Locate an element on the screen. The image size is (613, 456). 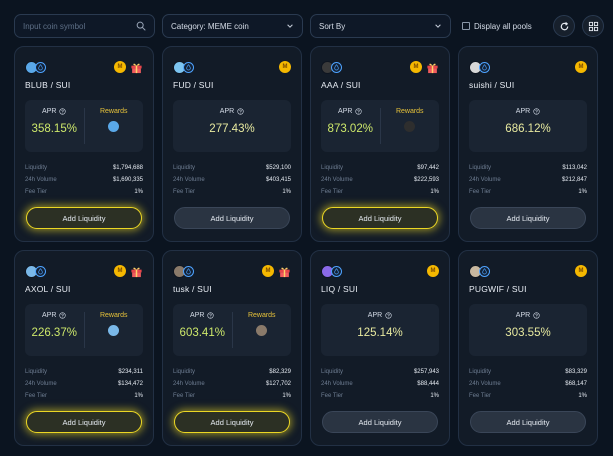
refresh-button is located at coordinates (564, 26).